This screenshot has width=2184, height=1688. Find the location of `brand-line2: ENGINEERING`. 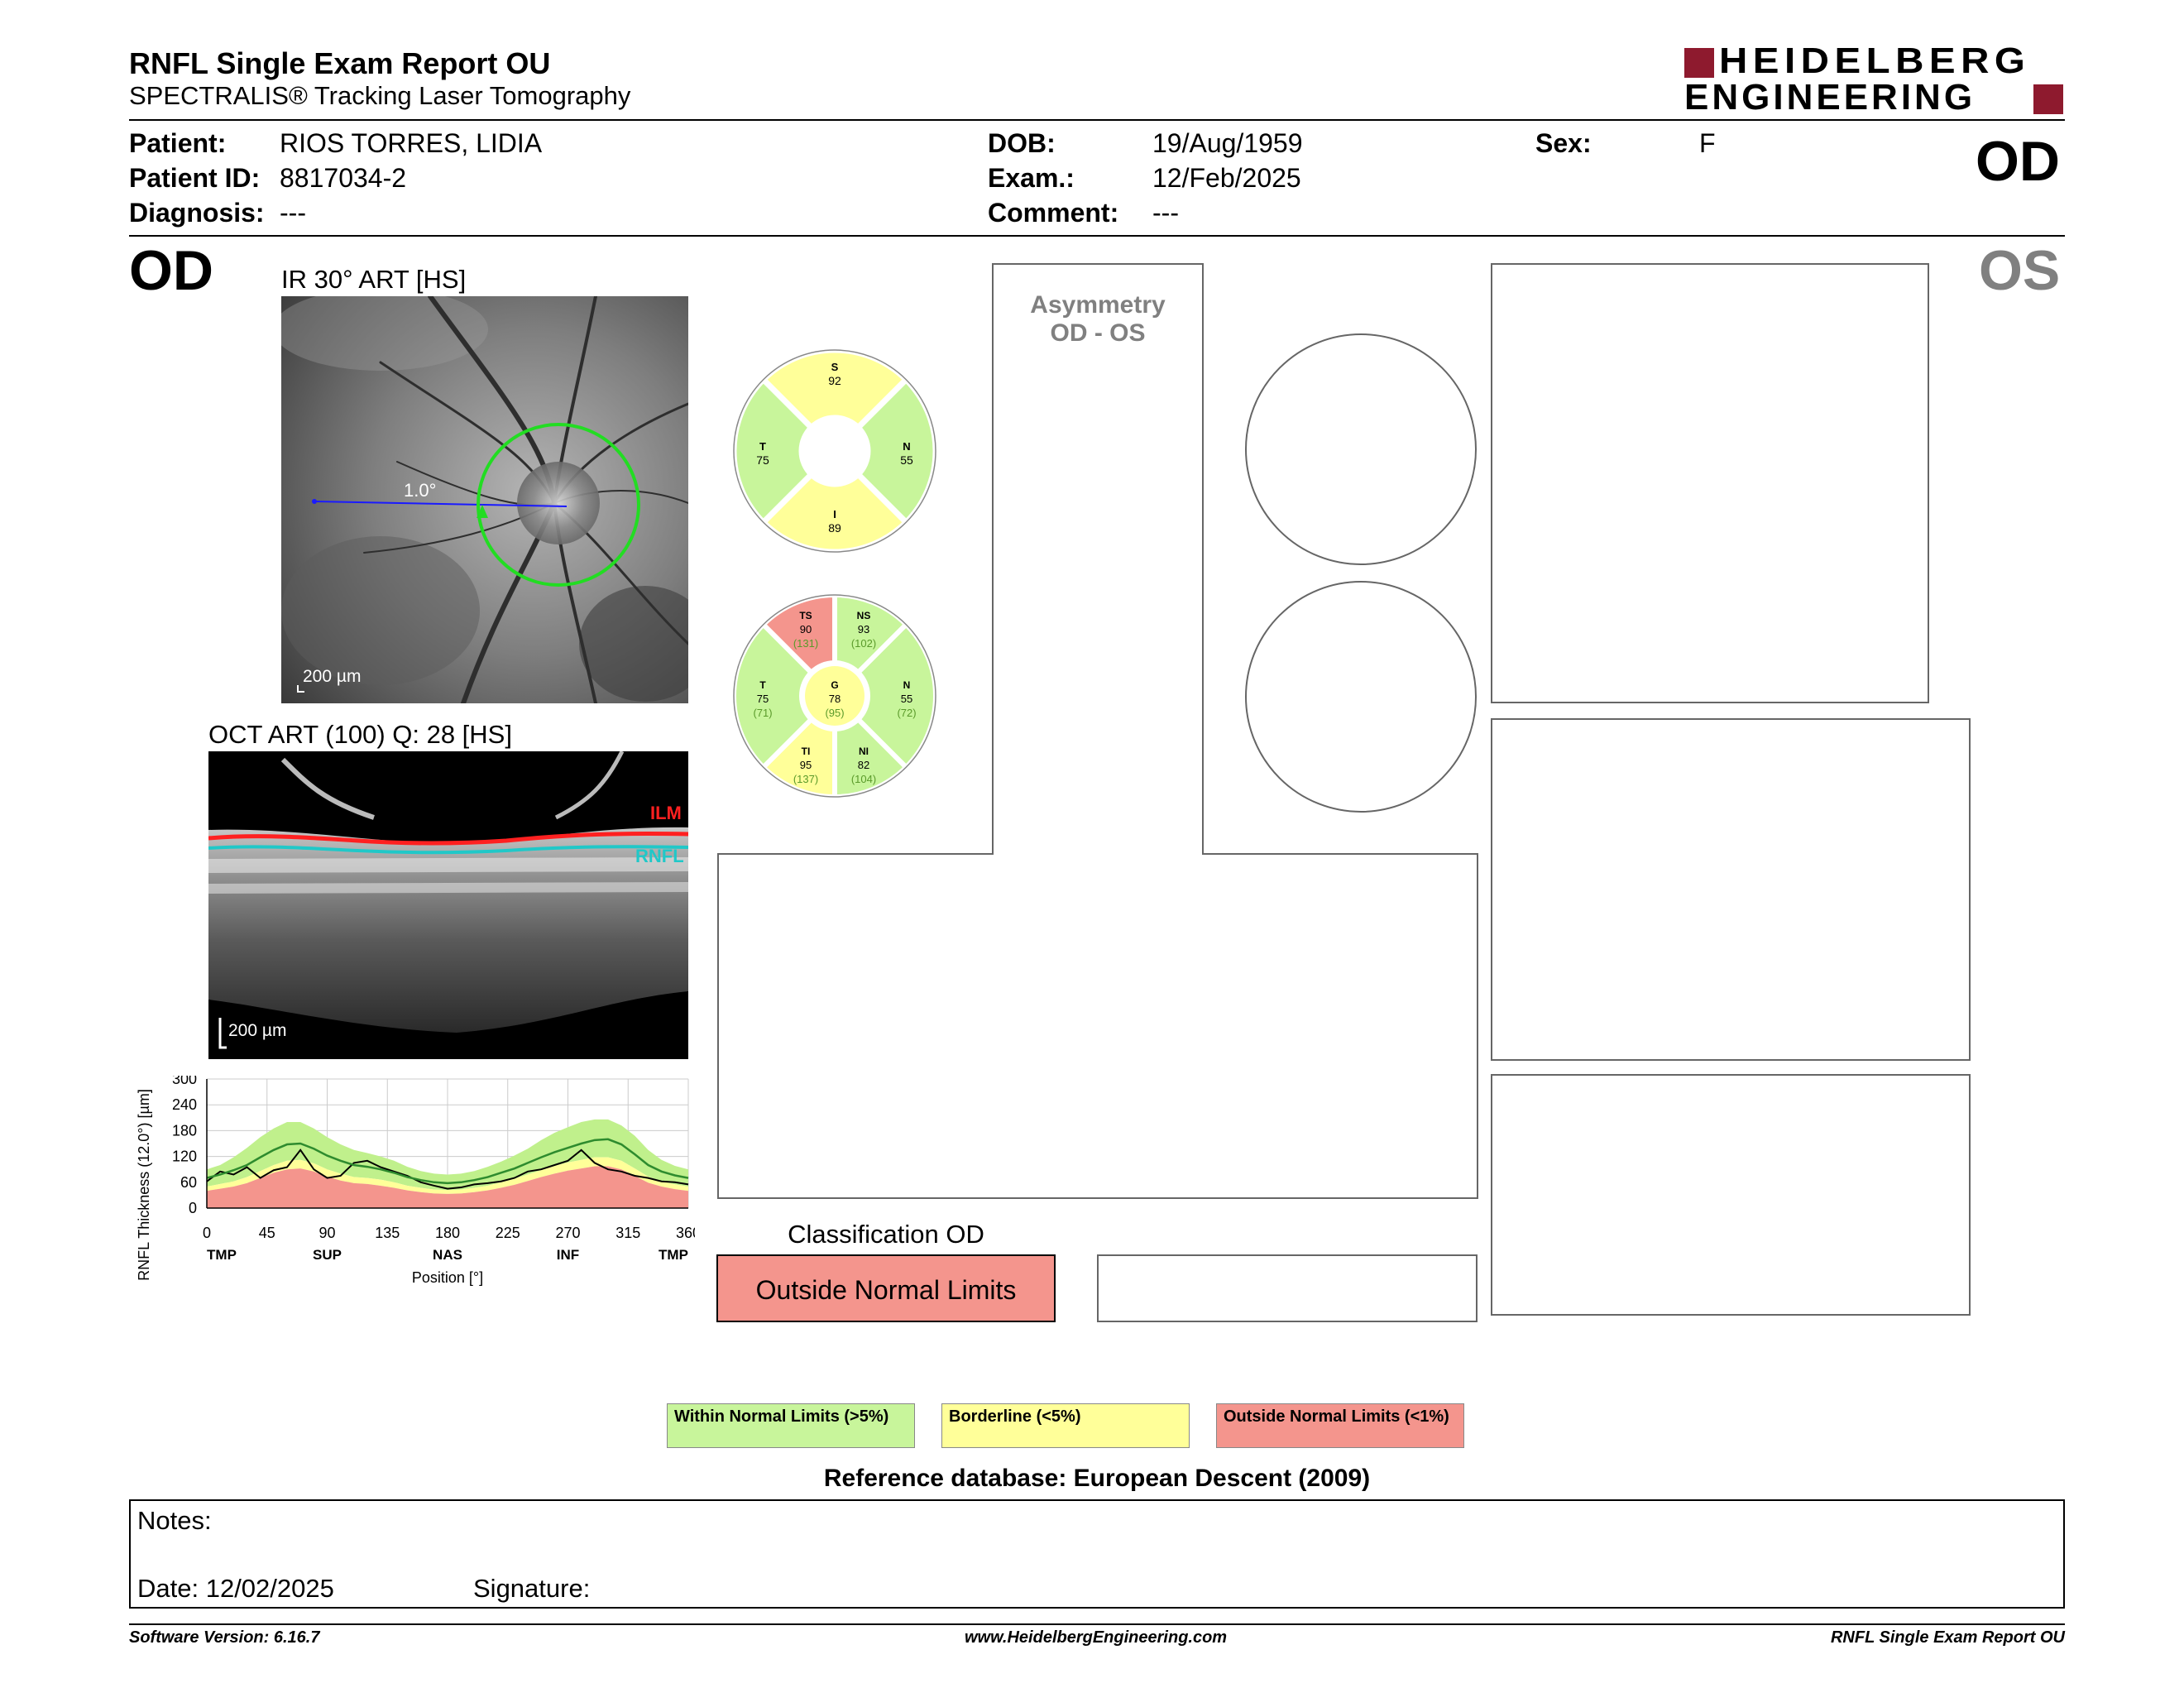

brand-line2: ENGINEERING is located at coordinates (1830, 97).